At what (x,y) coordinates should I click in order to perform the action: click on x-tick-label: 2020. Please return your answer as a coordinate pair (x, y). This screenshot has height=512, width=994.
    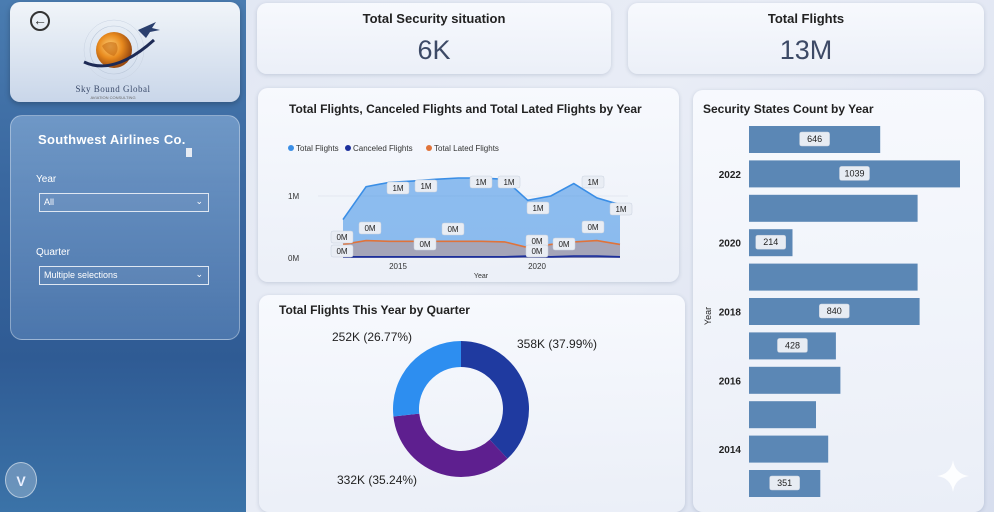
    Looking at the image, I should click on (537, 266).